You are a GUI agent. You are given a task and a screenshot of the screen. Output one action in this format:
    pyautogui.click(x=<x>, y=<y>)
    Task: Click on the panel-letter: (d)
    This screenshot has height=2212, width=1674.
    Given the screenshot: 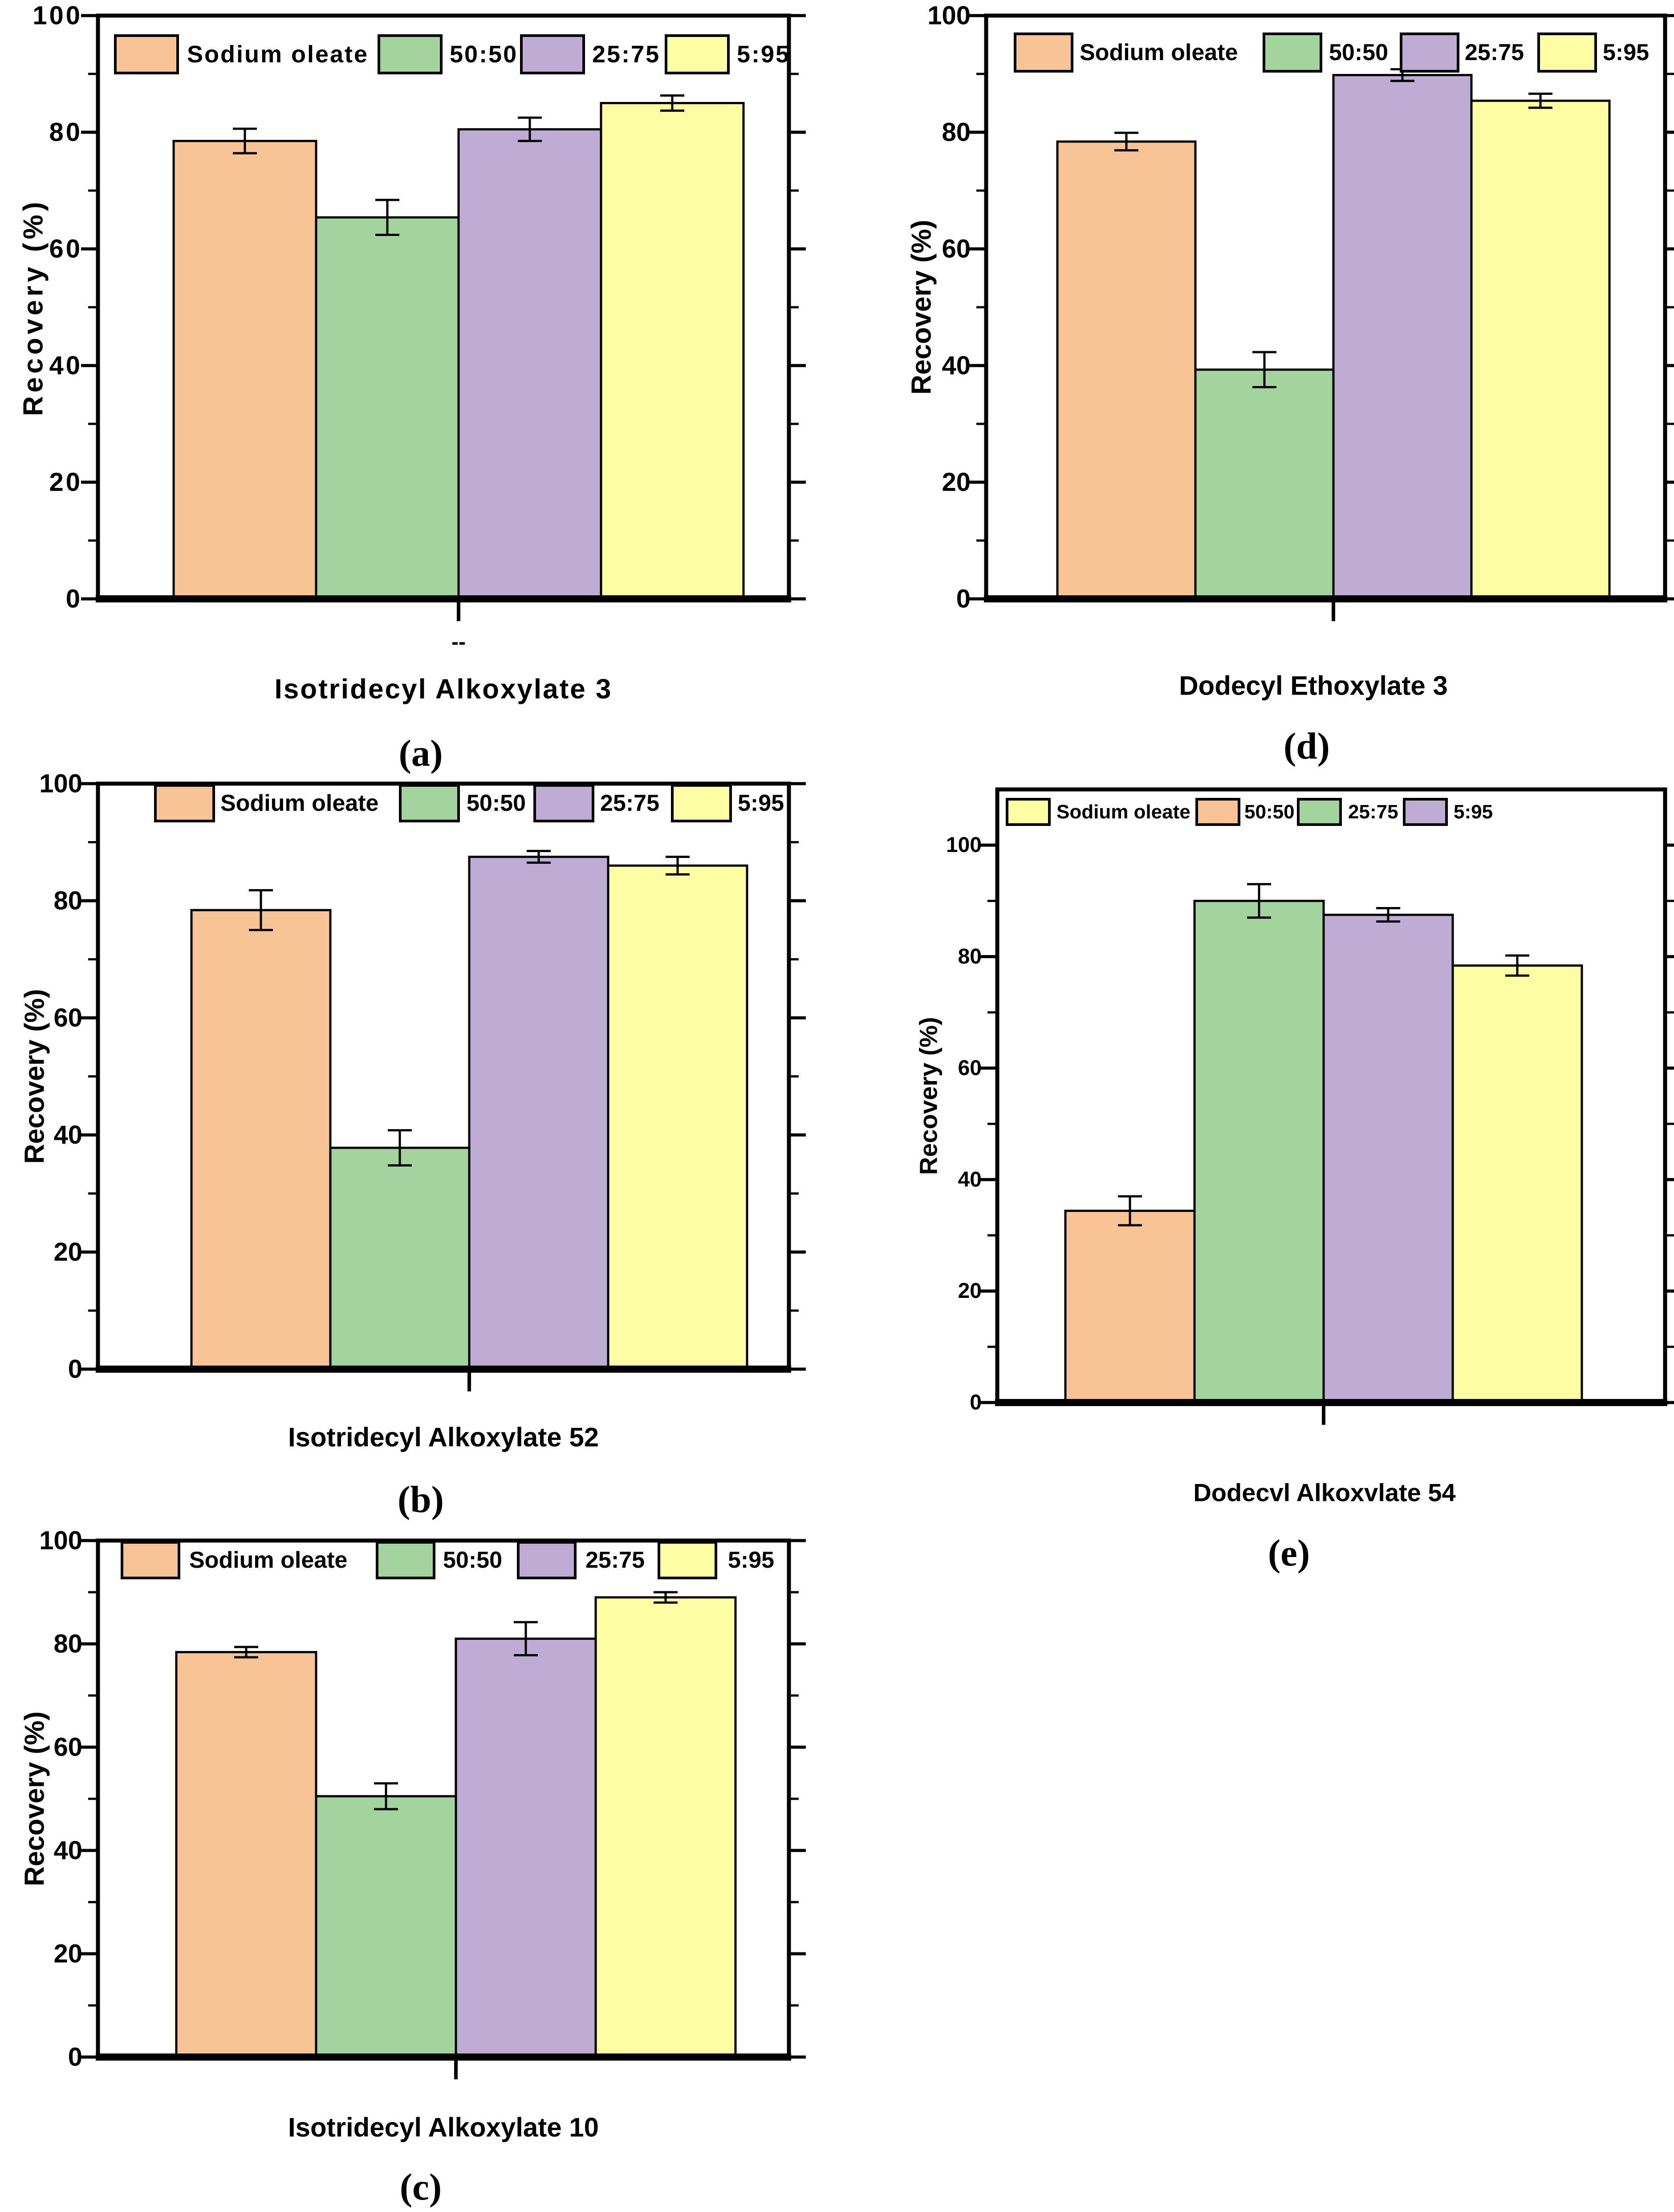 What is the action you would take?
    pyautogui.click(x=1307, y=746)
    